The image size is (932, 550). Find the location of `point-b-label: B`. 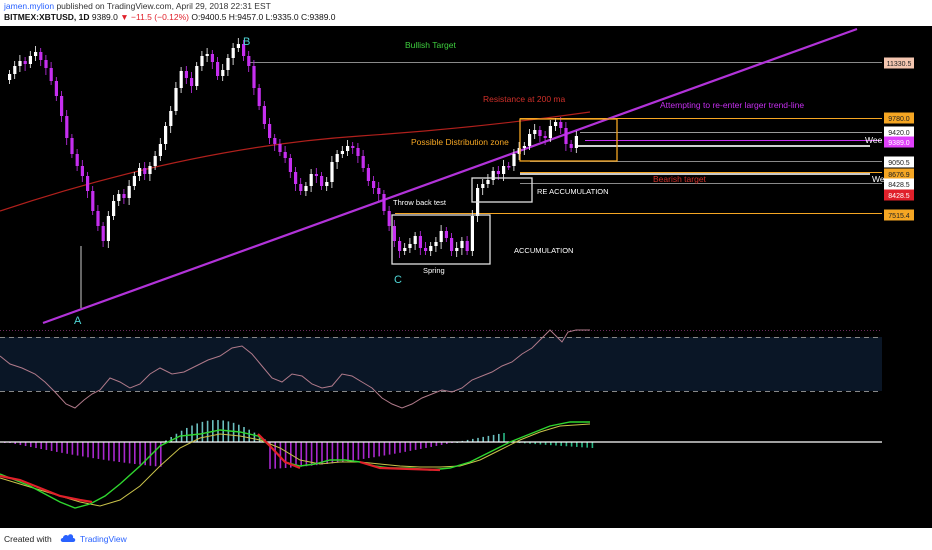

point-b-label: B is located at coordinates (246, 42).